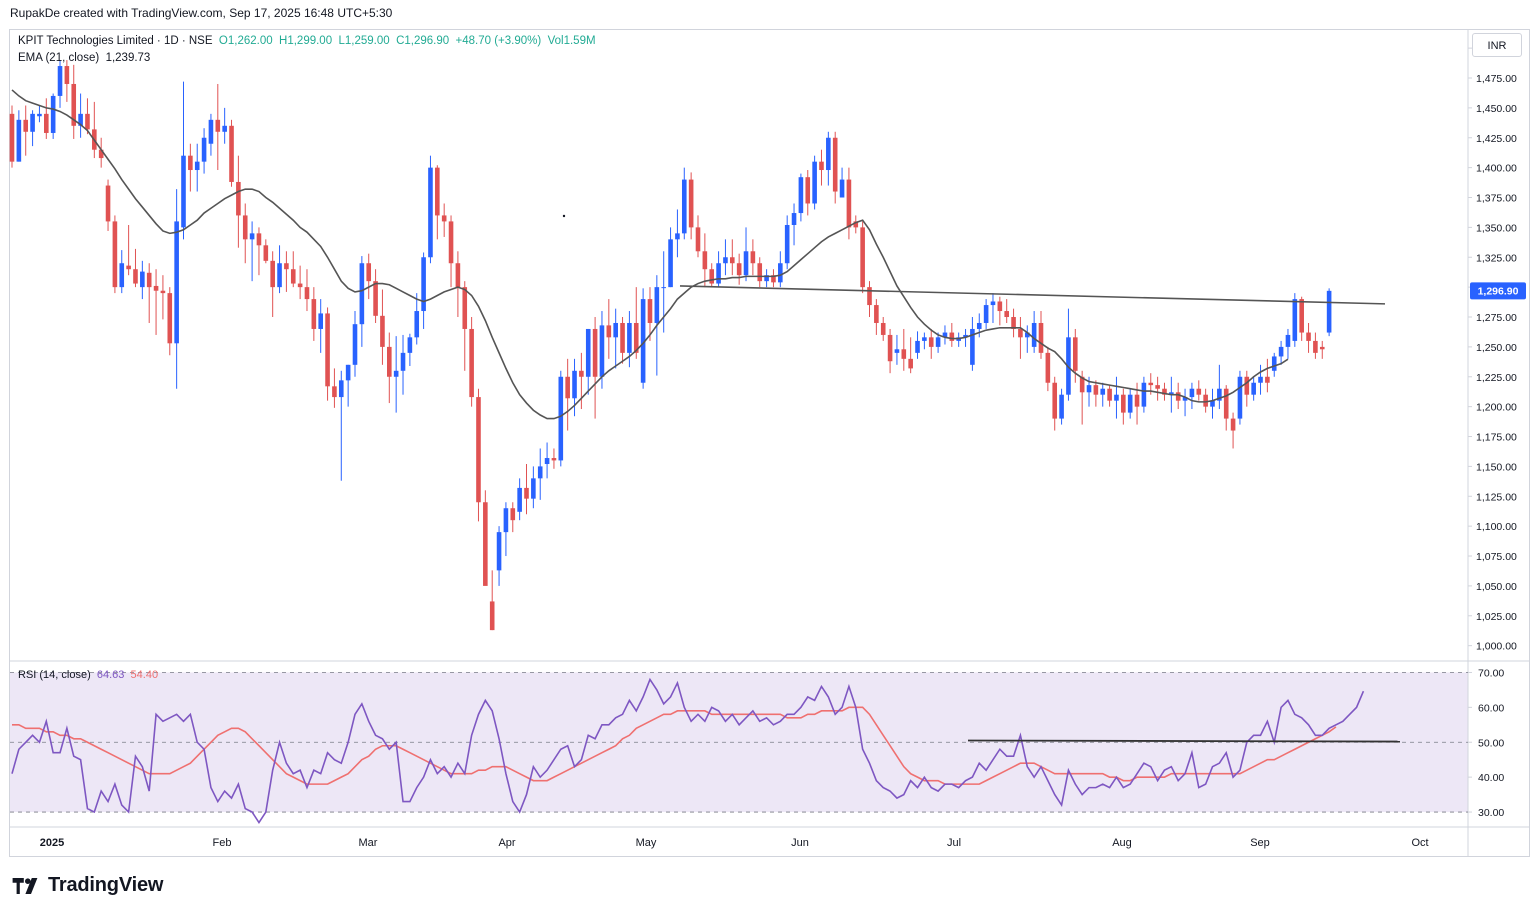 This screenshot has width=1540, height=917. Describe the element at coordinates (1496, 348) in the screenshot. I see `price-tick-label: 1,250.00` at that location.